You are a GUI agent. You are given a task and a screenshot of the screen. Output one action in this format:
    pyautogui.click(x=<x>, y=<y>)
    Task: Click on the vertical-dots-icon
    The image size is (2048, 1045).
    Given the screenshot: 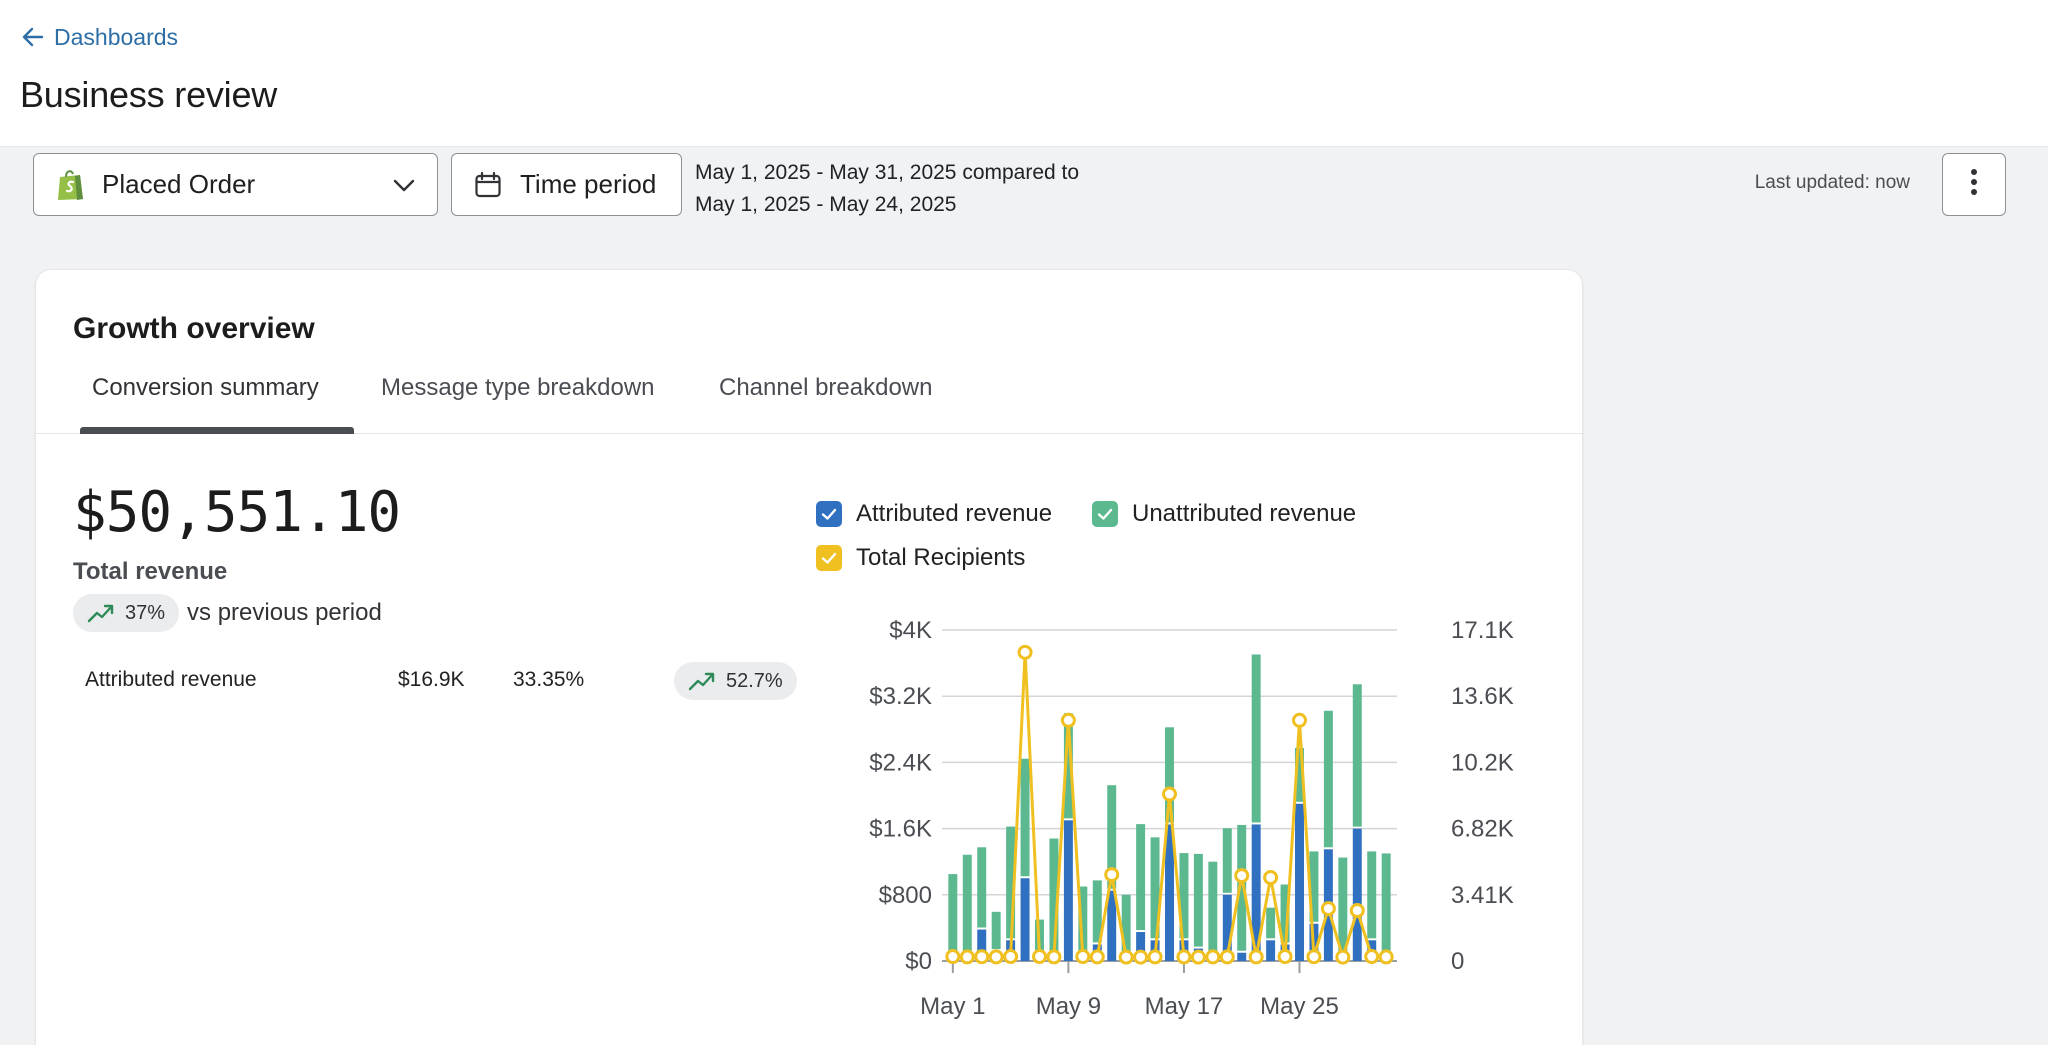 What is the action you would take?
    pyautogui.click(x=1974, y=184)
    